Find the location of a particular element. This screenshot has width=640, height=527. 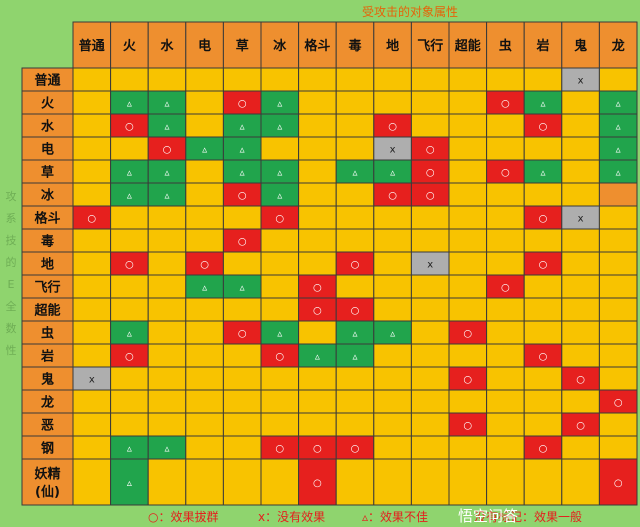

column-header-label: 地 is located at coordinates (392, 46).